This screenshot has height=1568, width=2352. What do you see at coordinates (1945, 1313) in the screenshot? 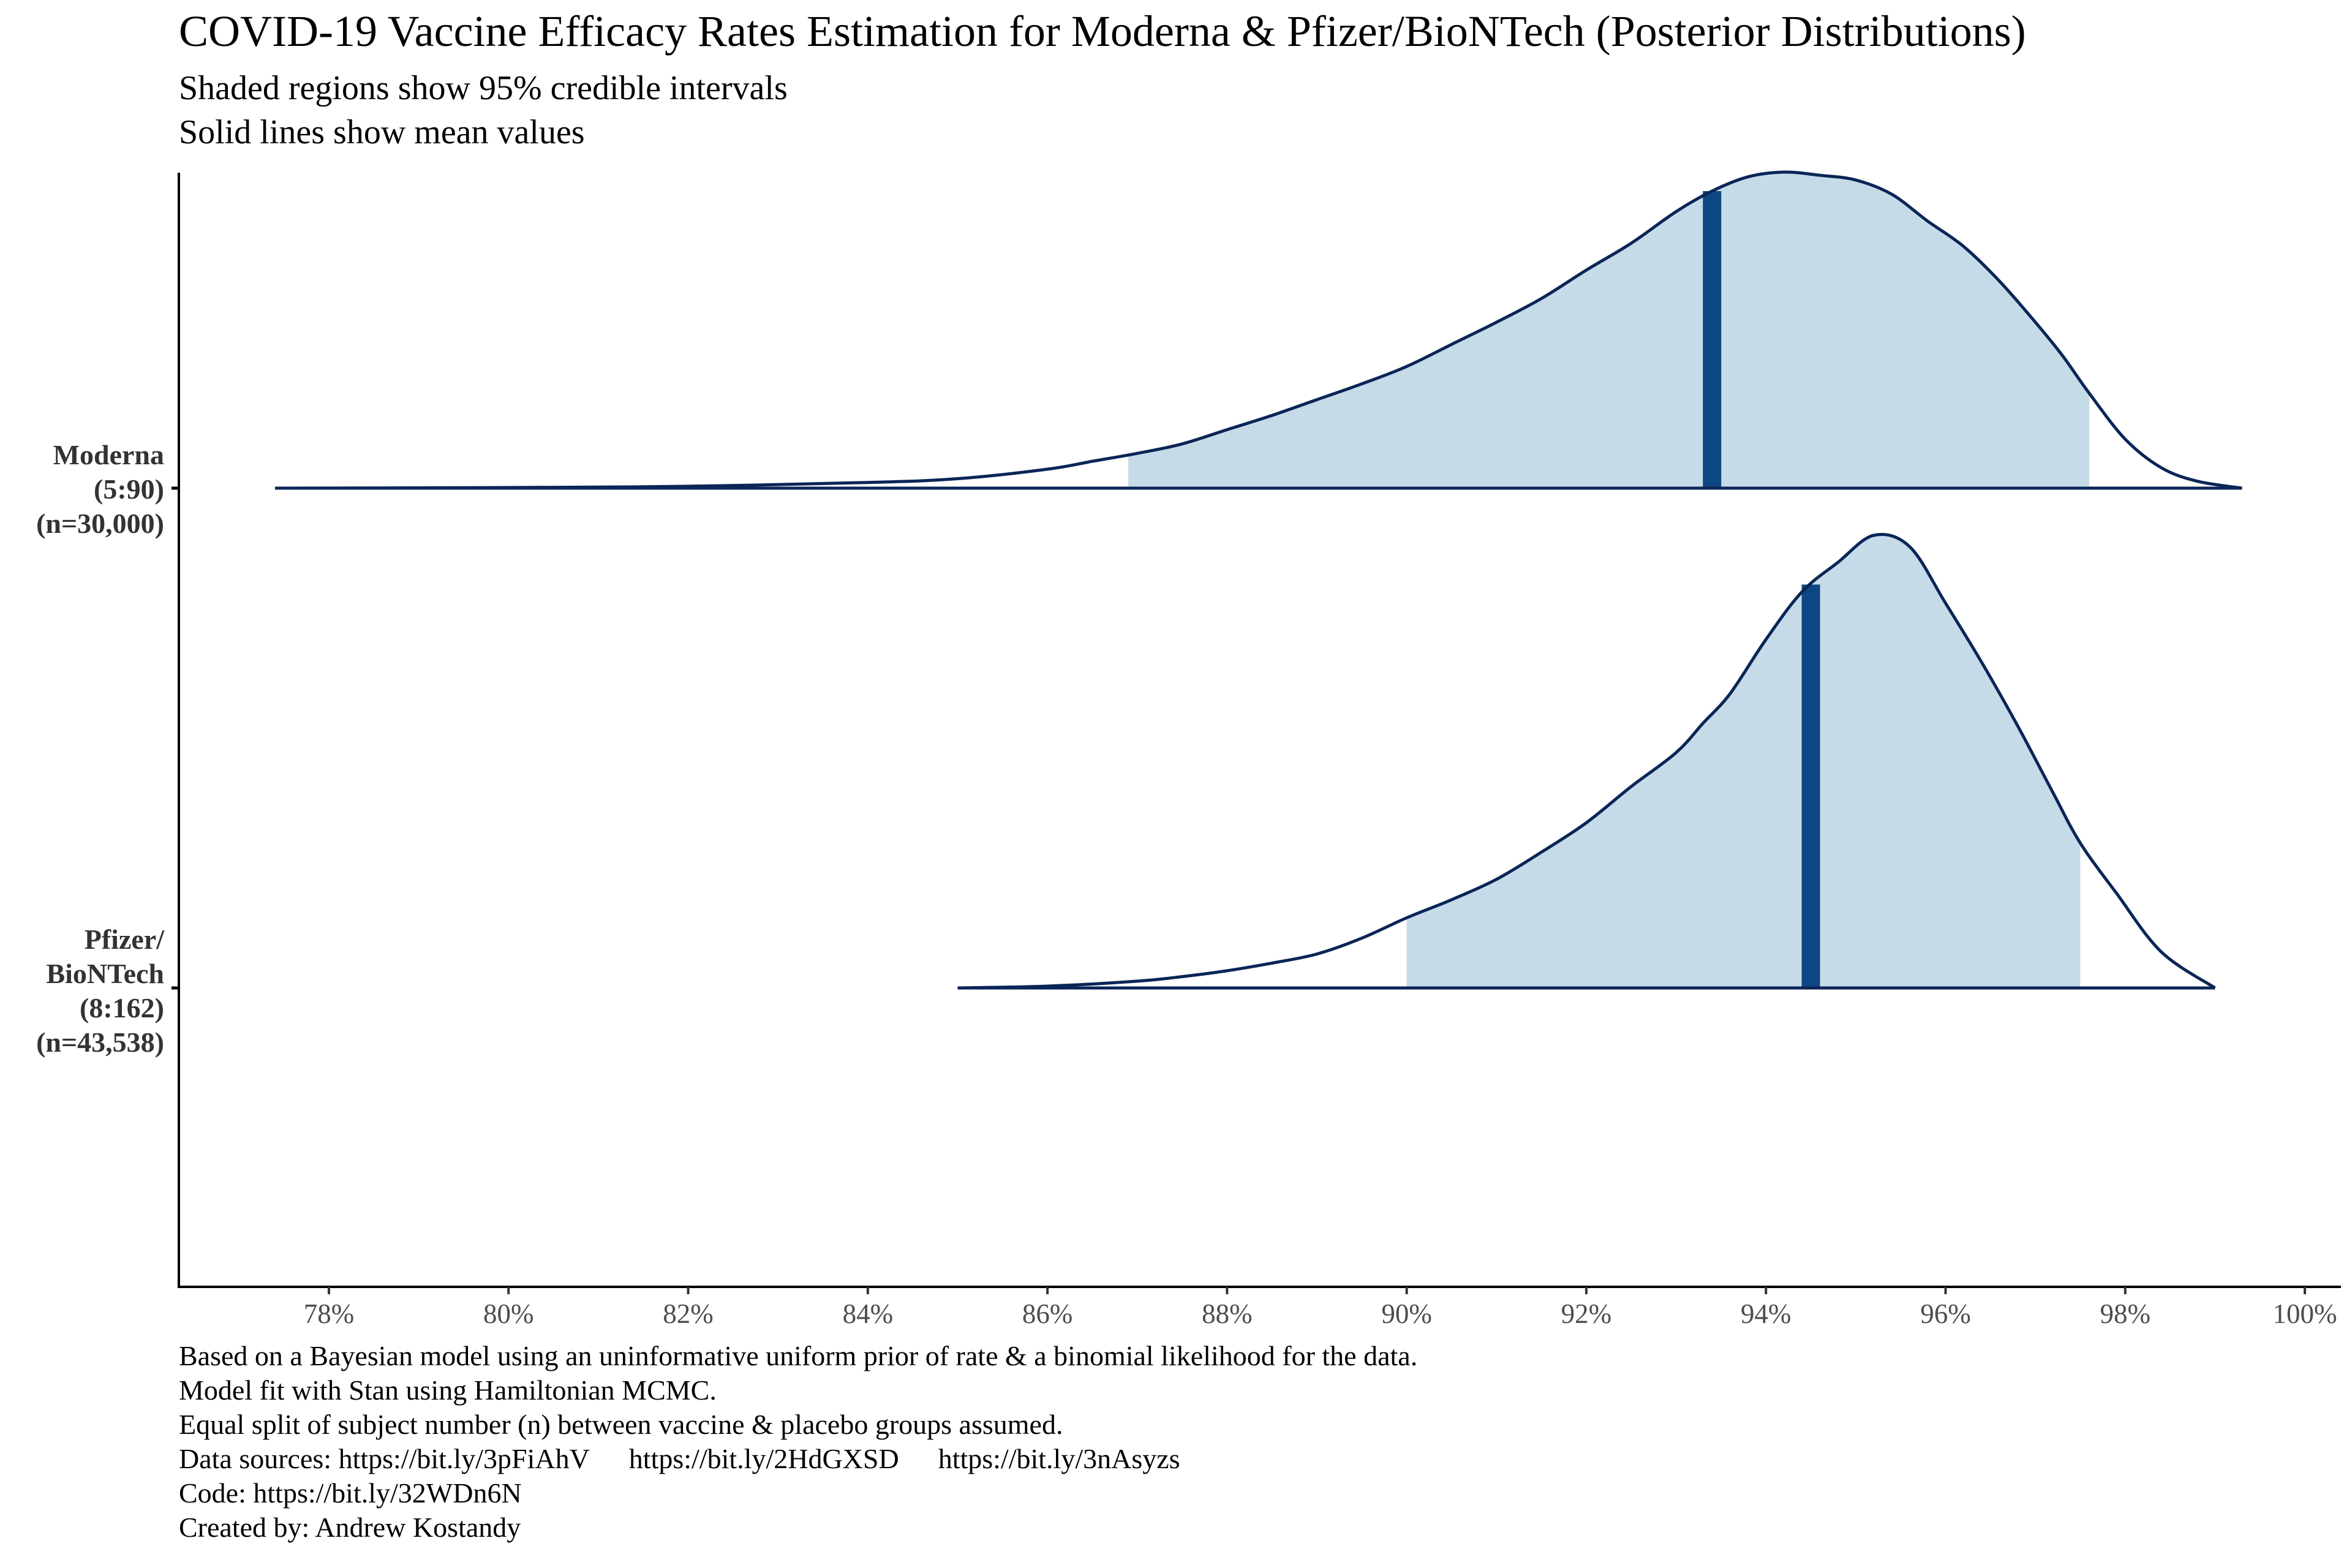
I see `x-tick-label: 96%` at bounding box center [1945, 1313].